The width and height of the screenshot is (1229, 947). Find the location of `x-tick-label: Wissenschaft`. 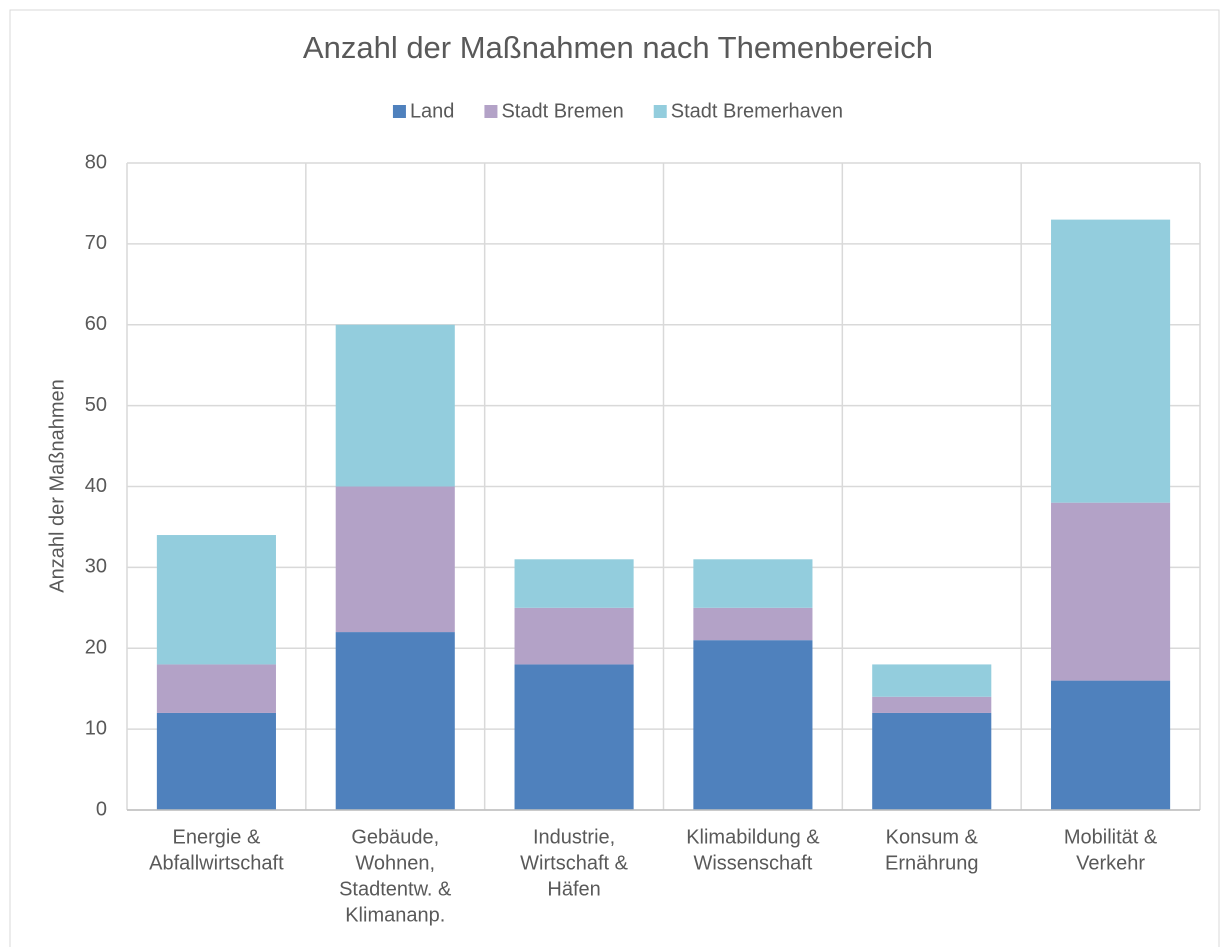

x-tick-label: Wissenschaft is located at coordinates (752, 863).